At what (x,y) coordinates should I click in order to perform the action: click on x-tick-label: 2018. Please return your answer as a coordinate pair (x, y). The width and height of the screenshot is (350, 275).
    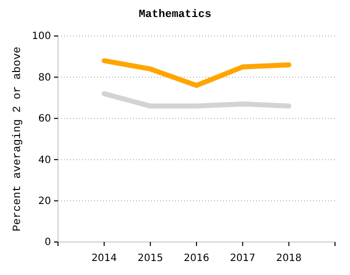
    Looking at the image, I should click on (289, 258).